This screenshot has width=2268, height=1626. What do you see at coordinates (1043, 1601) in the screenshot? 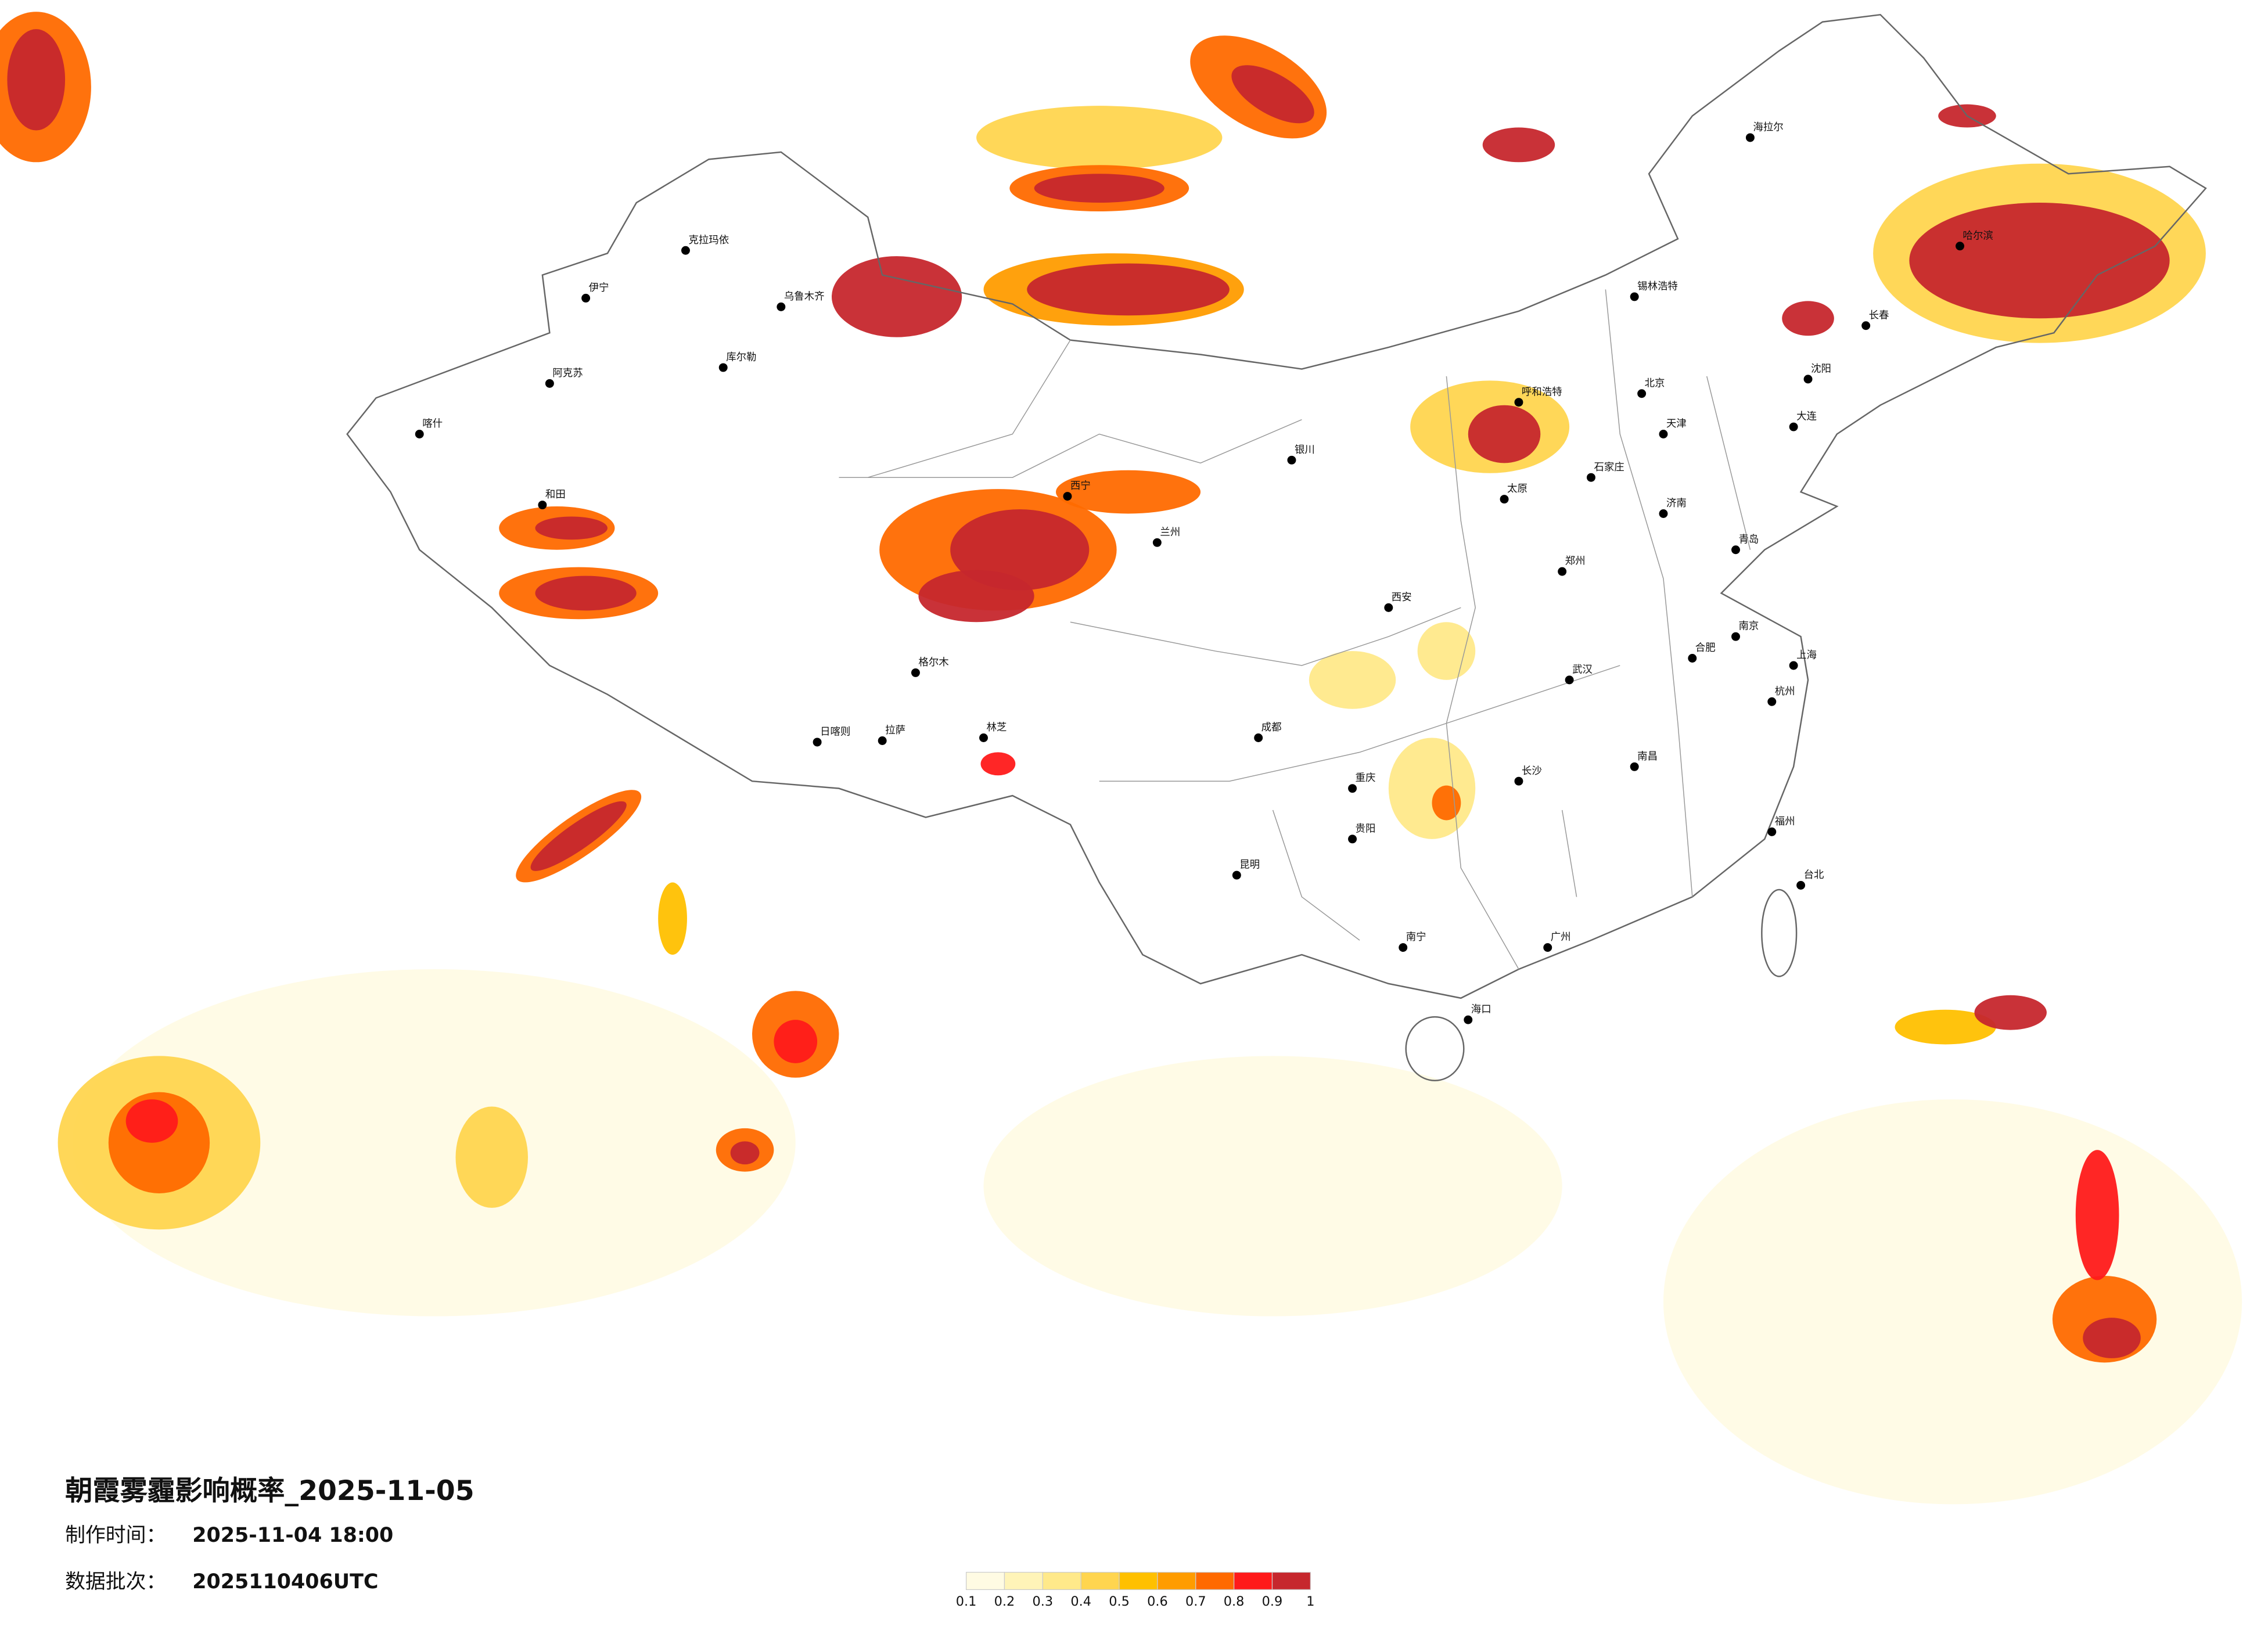
I see `legend-tick-label: 0.3` at bounding box center [1043, 1601].